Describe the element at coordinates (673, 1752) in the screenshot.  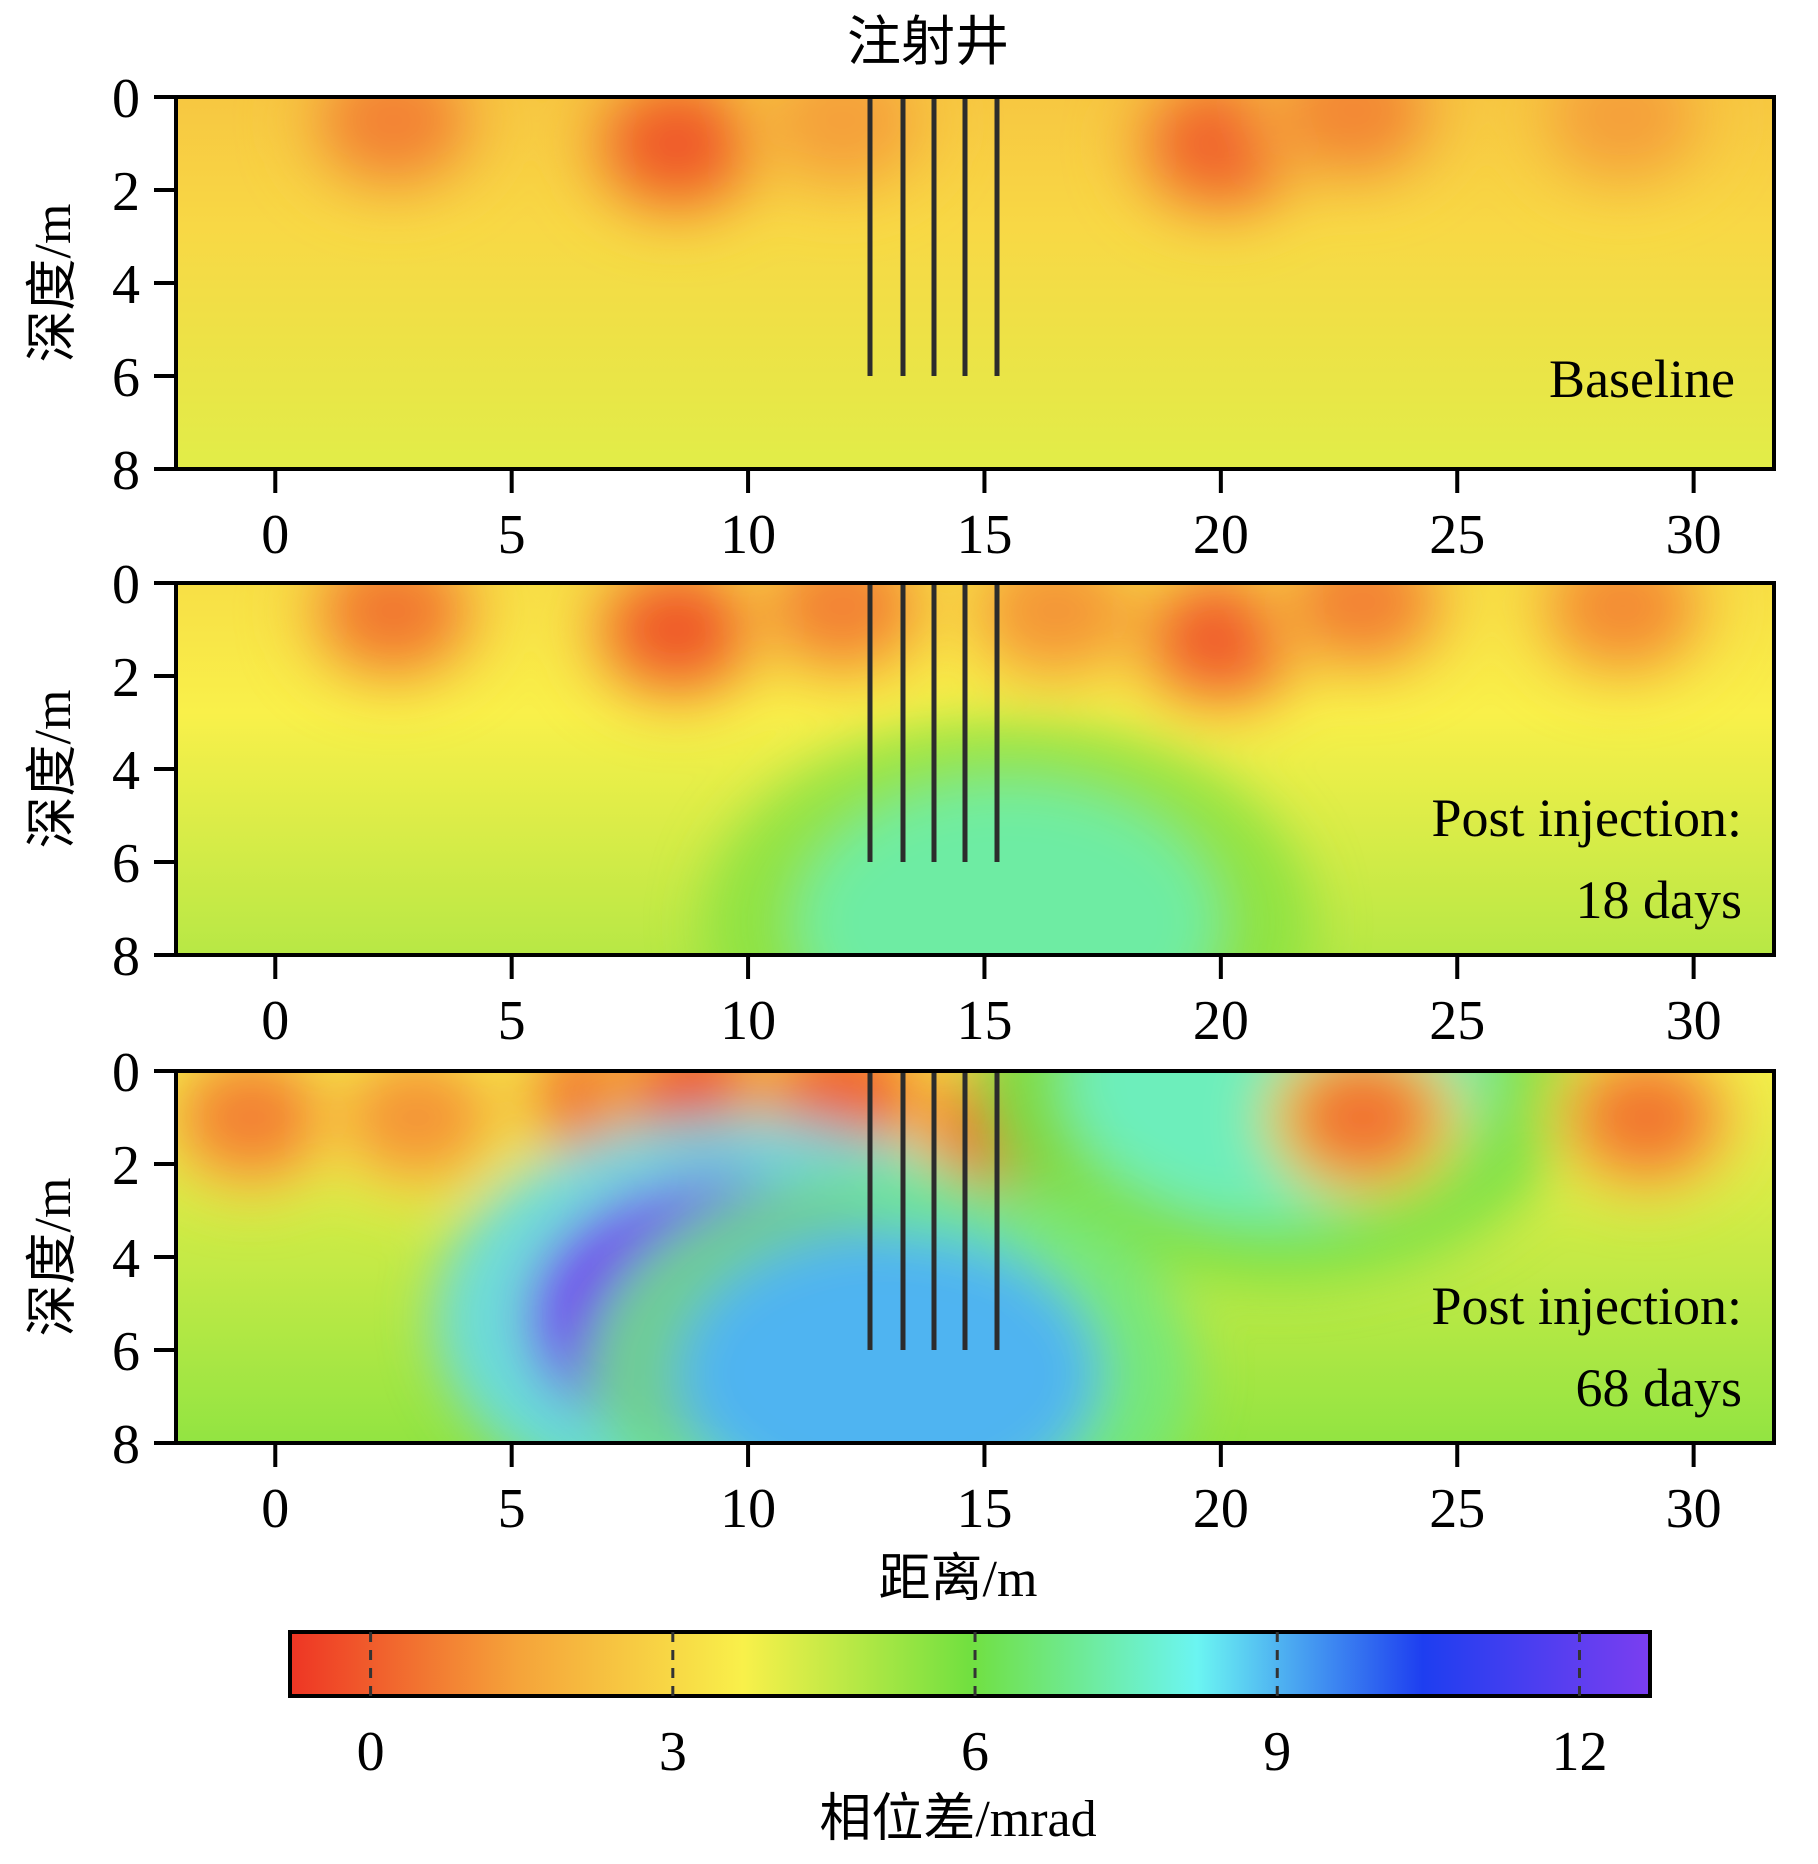
I see `colorbar-tick-label: 3` at that location.